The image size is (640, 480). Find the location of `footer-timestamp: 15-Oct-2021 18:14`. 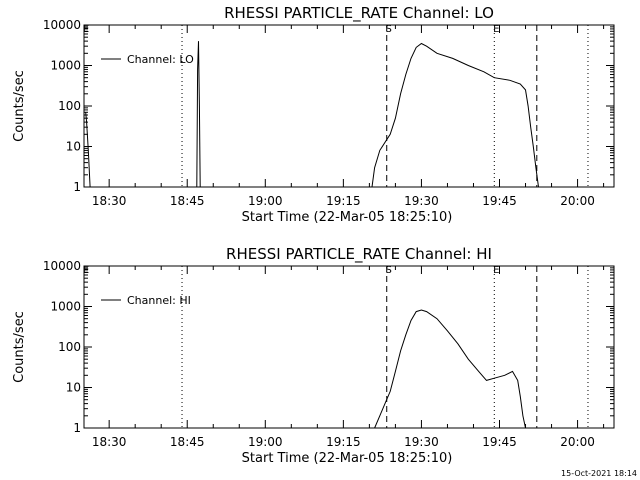

footer-timestamp: 15-Oct-2021 18:14 is located at coordinates (599, 473).